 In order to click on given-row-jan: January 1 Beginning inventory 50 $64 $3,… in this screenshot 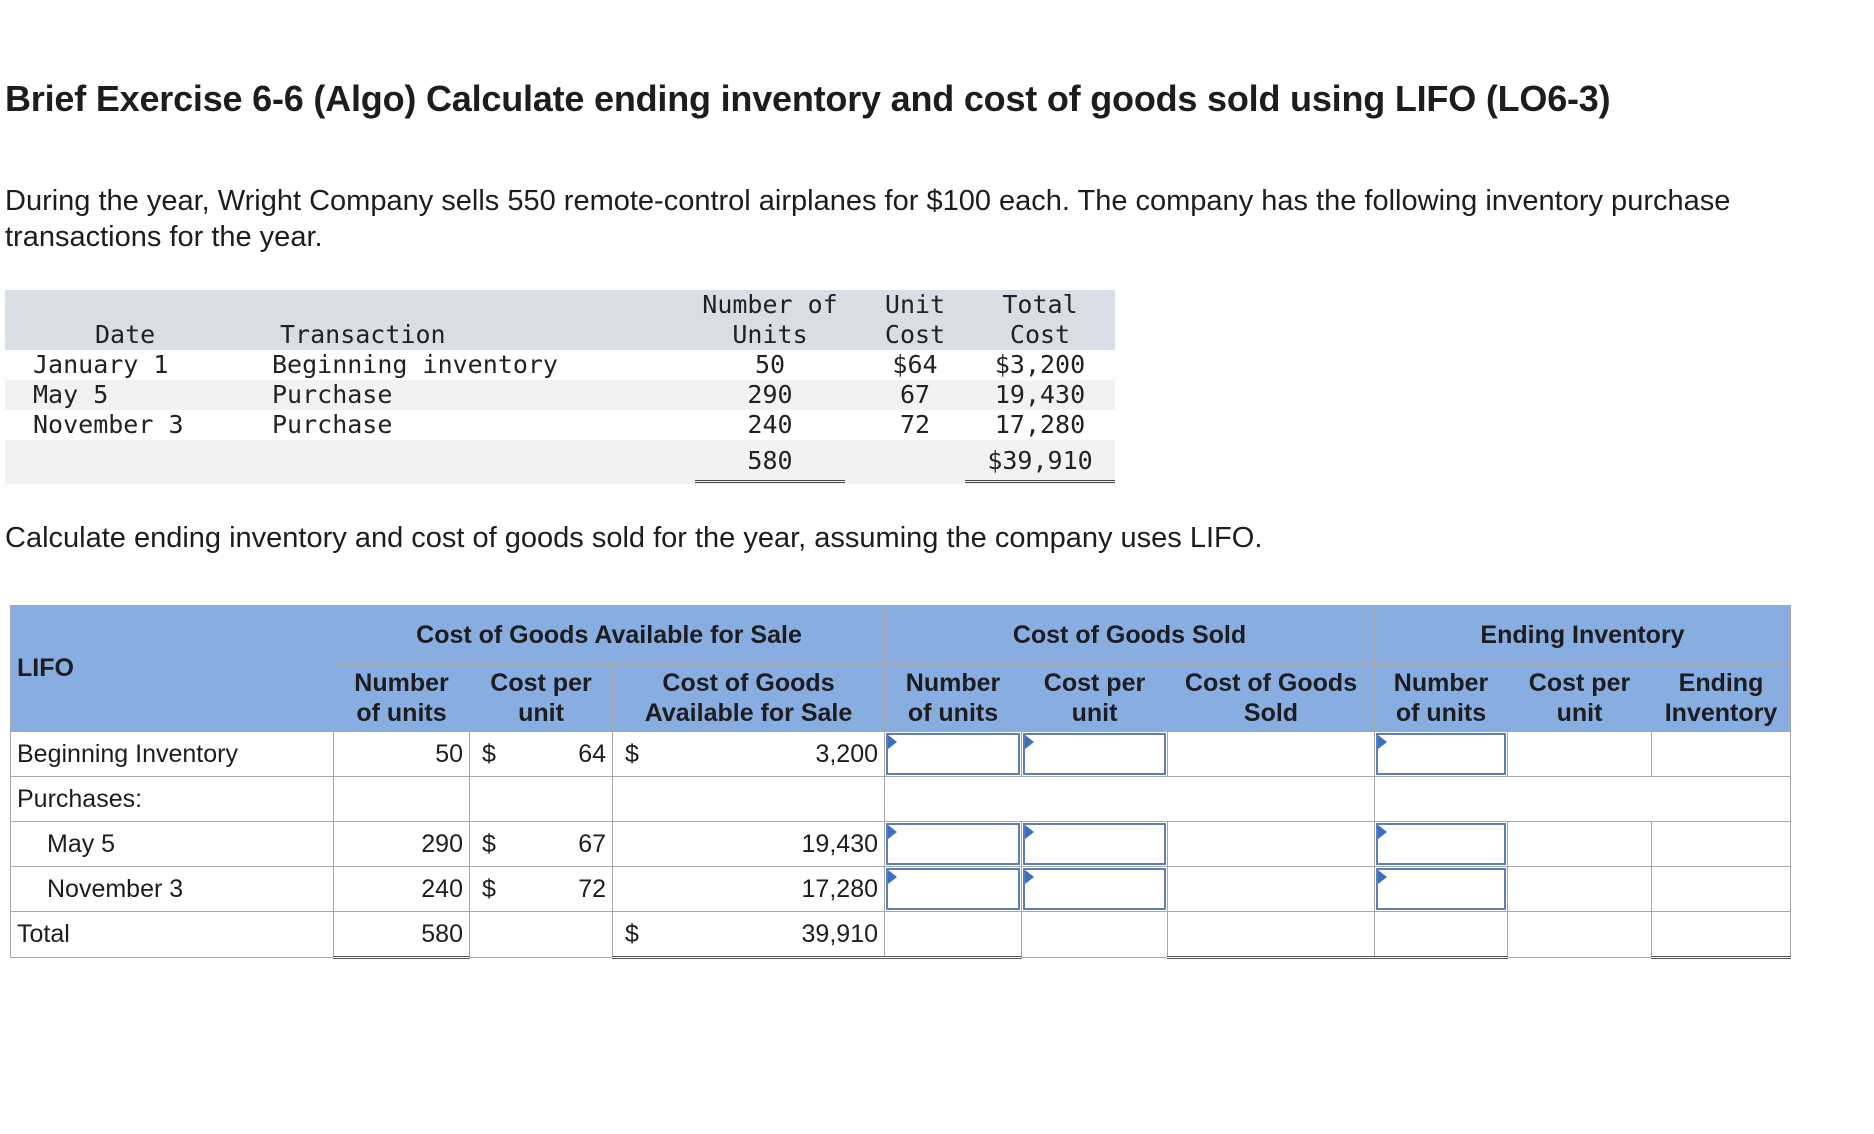, I will do `click(560, 365)`.